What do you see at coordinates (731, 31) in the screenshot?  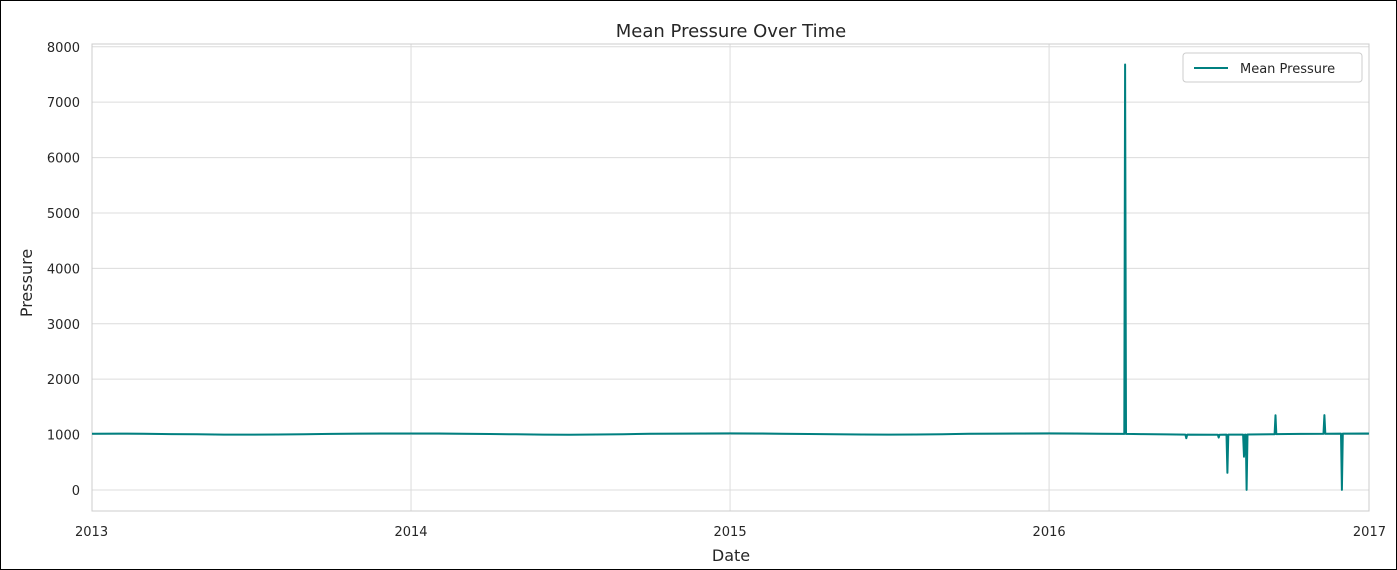 I see `chart-title: Mean Pressure Over Time` at bounding box center [731, 31].